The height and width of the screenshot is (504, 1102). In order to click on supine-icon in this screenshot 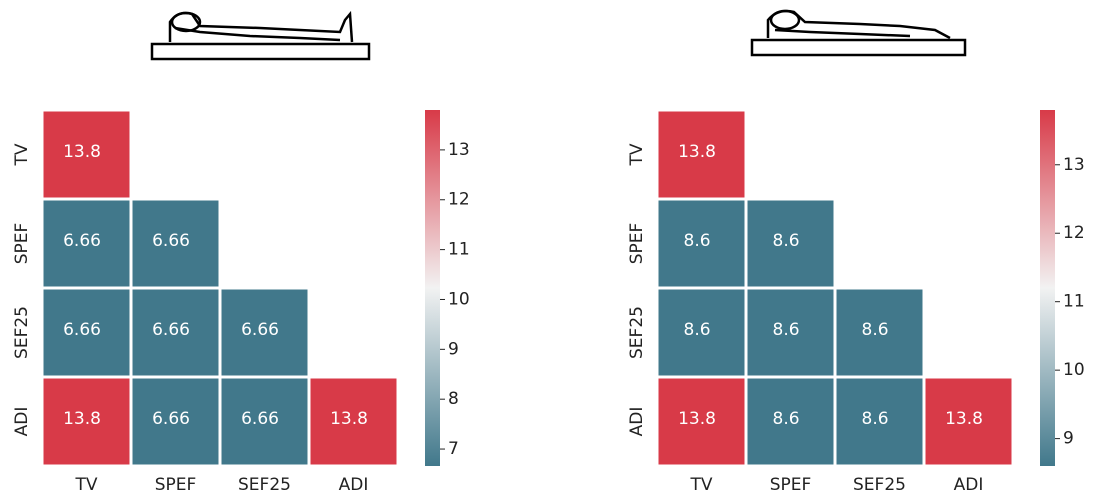, I will do `click(260, 35)`.